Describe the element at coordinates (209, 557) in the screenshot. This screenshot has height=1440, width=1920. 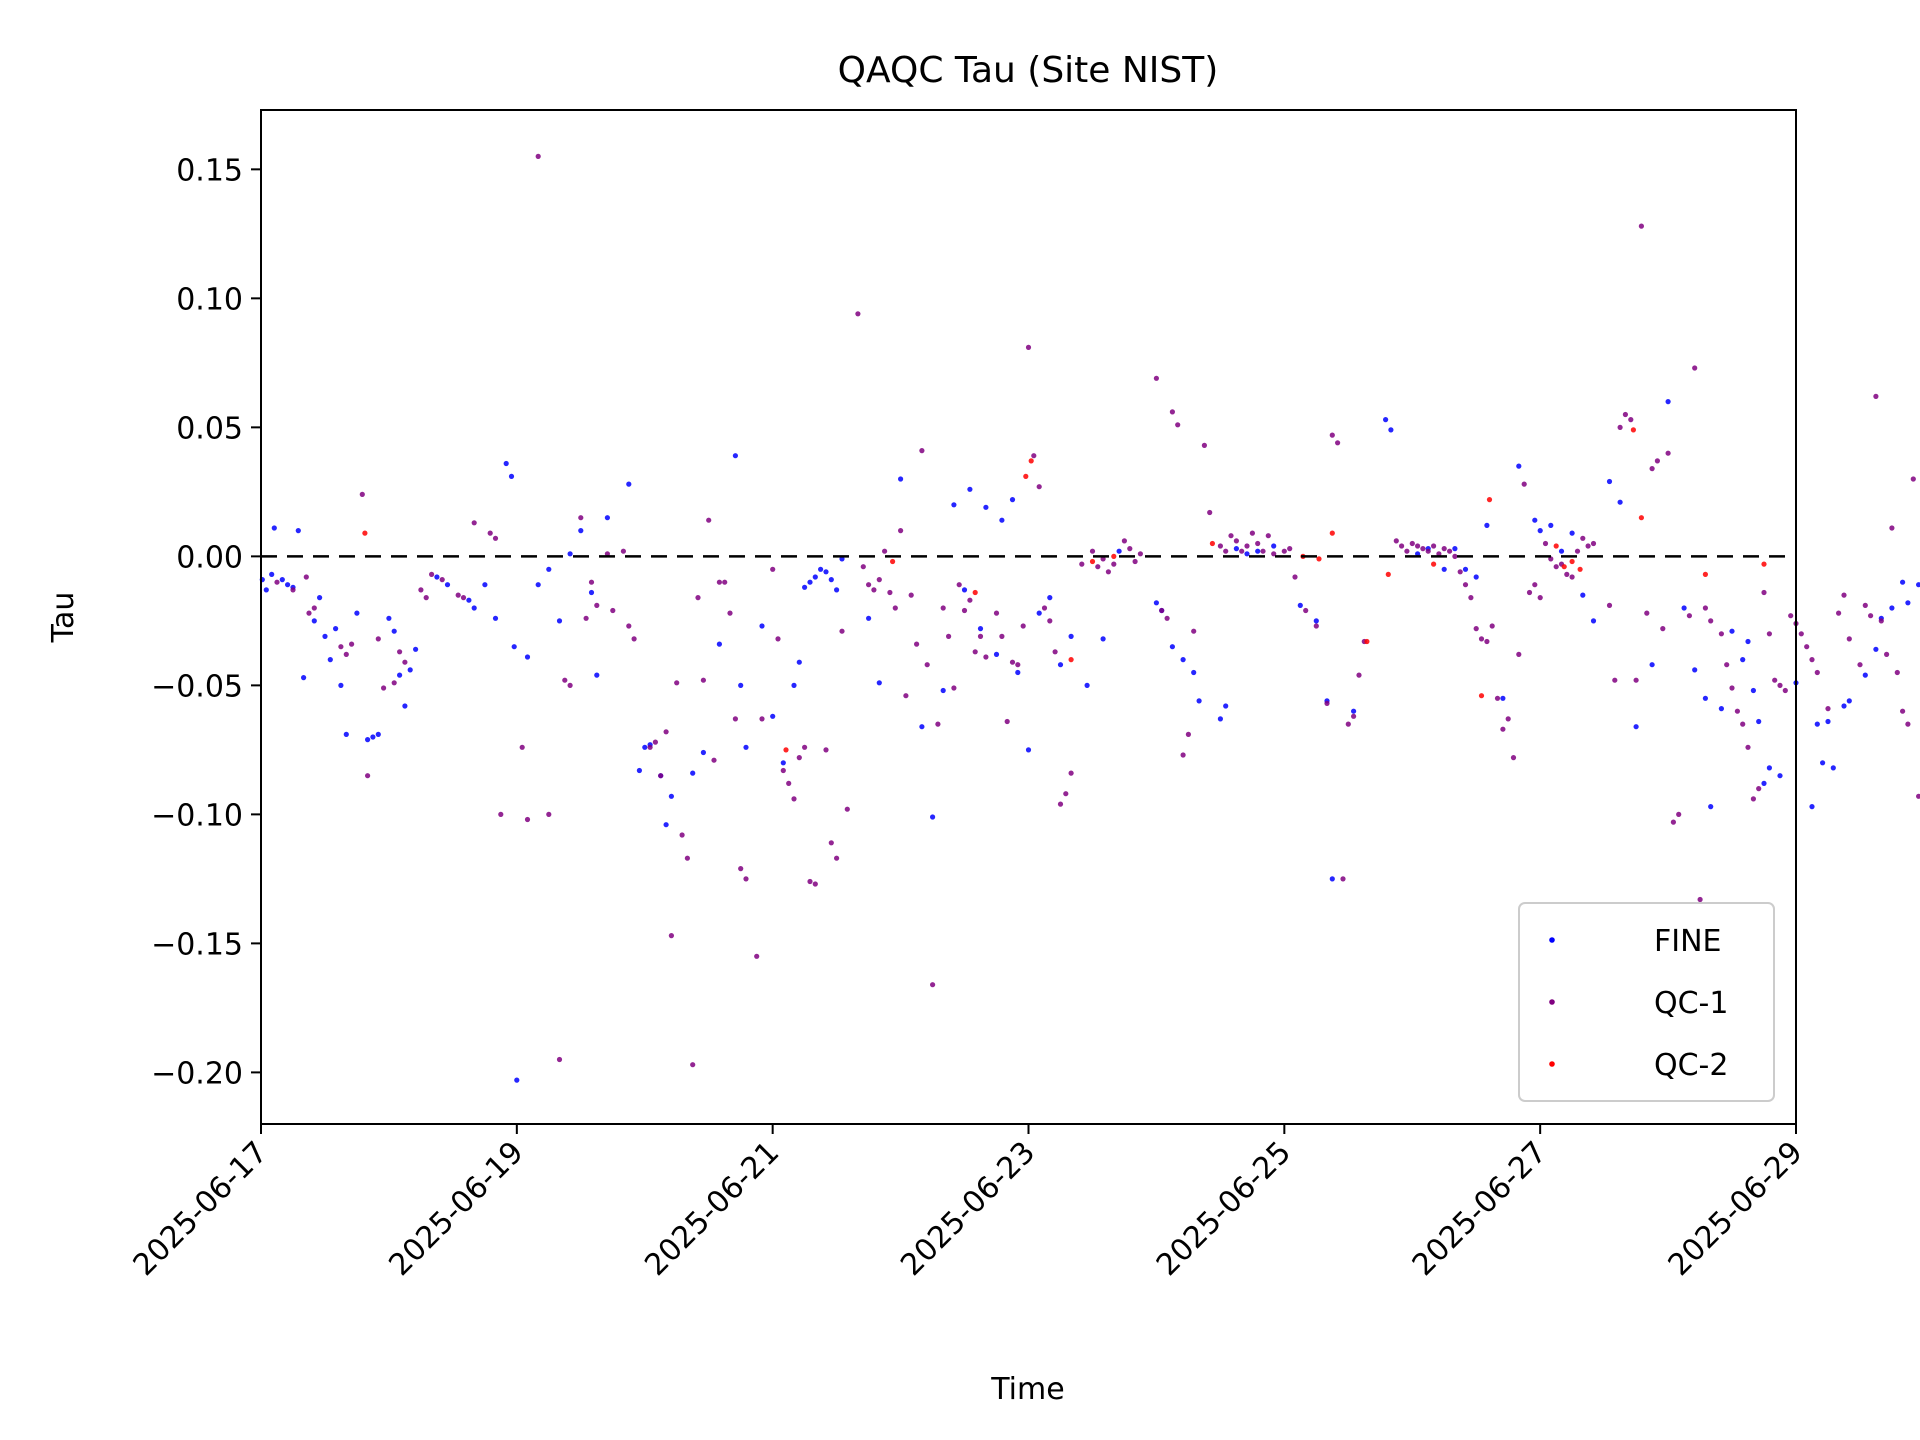
I see `y-tick-label: 0.00` at that location.